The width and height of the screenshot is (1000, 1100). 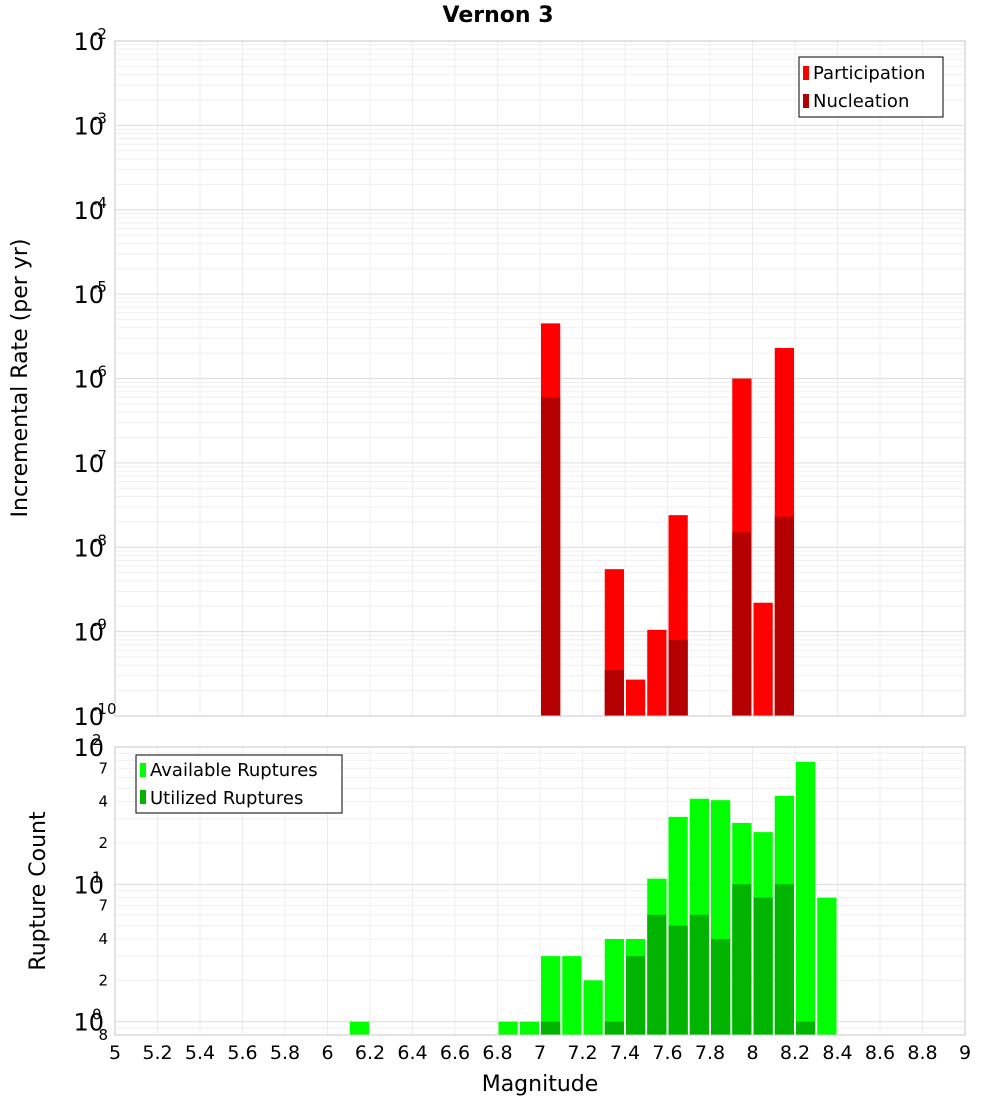 What do you see at coordinates (99, 372) in the screenshot?
I see `top-y-tick-exponent: -6` at bounding box center [99, 372].